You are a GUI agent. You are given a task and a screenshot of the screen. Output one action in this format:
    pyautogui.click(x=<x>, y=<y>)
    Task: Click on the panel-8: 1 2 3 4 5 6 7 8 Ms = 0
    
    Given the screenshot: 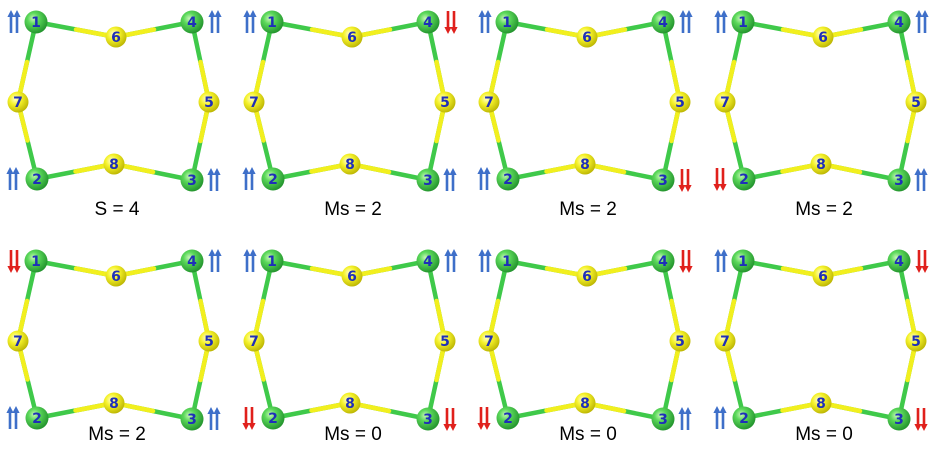 What is the action you would take?
    pyautogui.click(x=821, y=347)
    